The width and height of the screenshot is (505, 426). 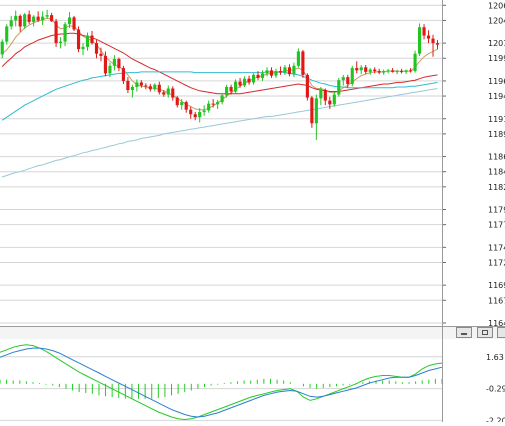 I want to click on close-panel-button, so click(x=501, y=332).